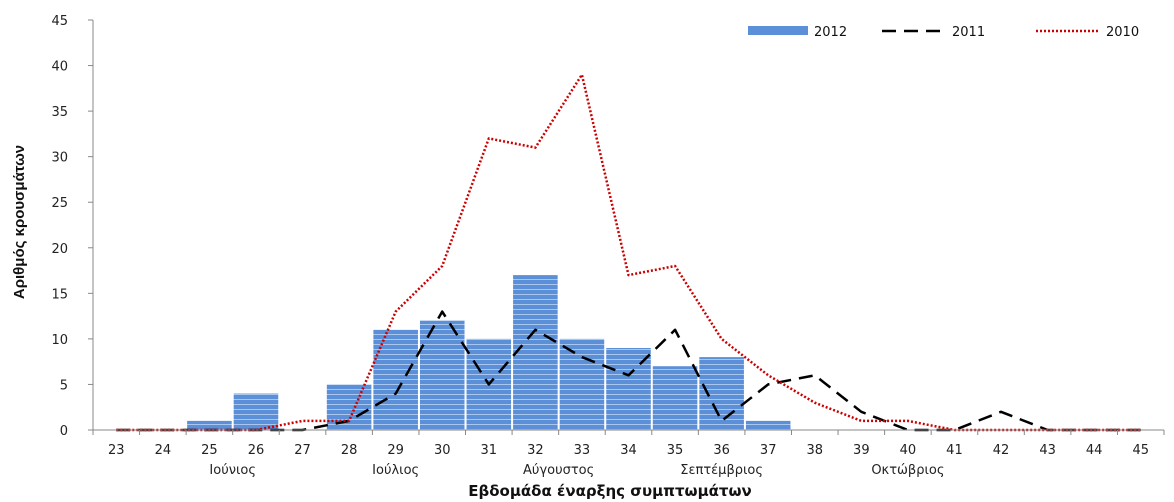 The image size is (1174, 502). Describe the element at coordinates (1047, 450) in the screenshot. I see `x-tick-label-43: 43` at that location.